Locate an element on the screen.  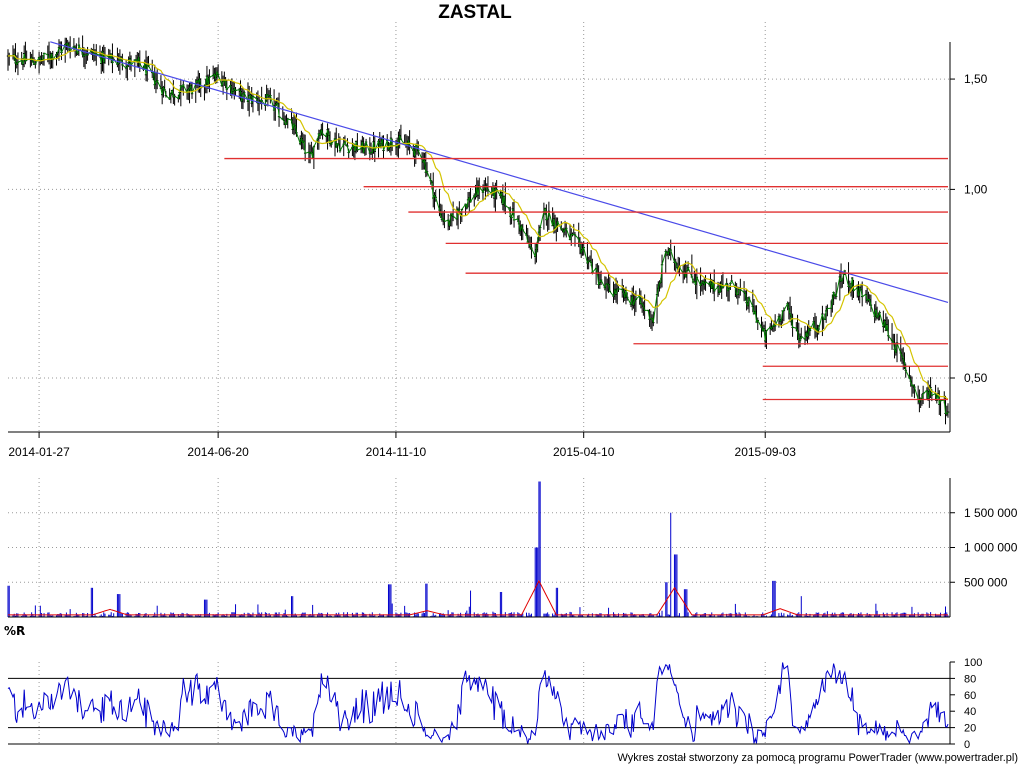
volume-tick-label: 1 500 000 is located at coordinates (991, 513).